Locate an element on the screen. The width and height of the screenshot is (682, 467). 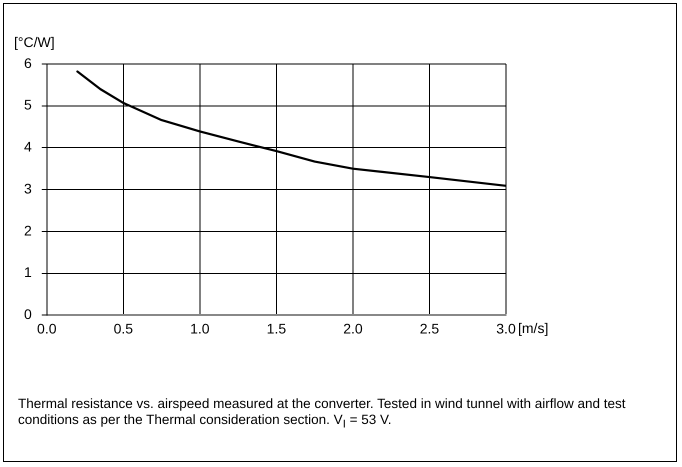
y-tick-label: 5 is located at coordinates (28, 104).